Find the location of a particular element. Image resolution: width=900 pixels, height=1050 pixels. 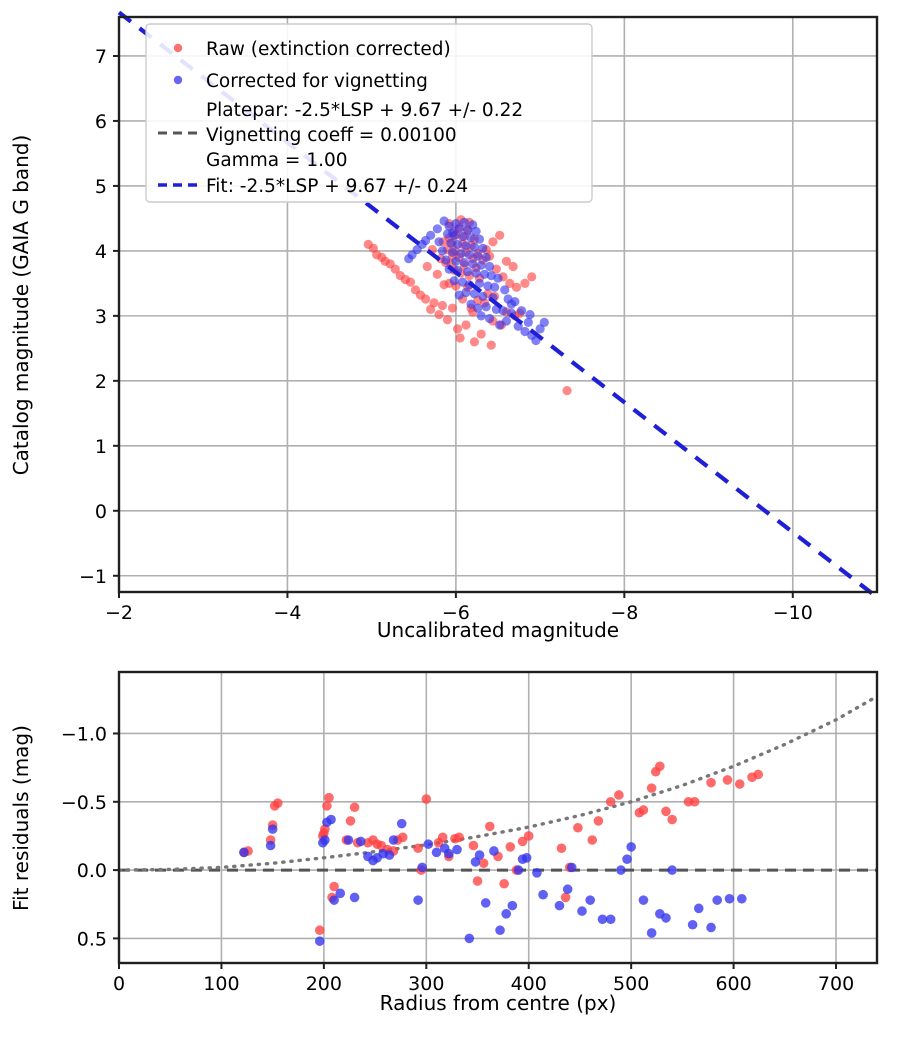

xtick-label: −2 is located at coordinates (119, 613).